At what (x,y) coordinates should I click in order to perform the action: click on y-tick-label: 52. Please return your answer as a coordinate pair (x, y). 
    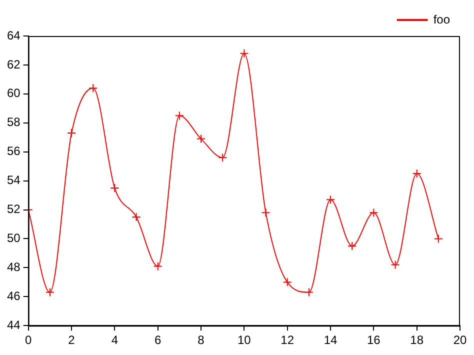
    Looking at the image, I should click on (13, 209).